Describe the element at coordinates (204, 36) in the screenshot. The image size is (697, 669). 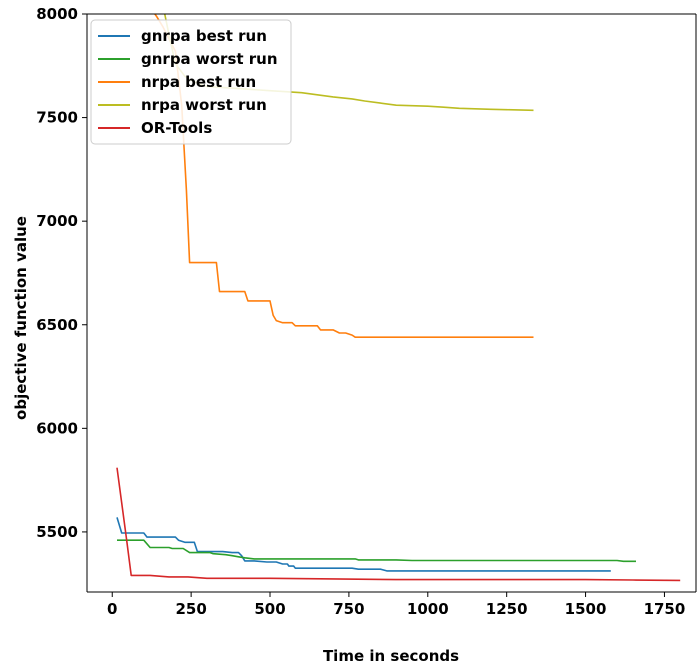
I see `legend-label: gnrpa best run` at that location.